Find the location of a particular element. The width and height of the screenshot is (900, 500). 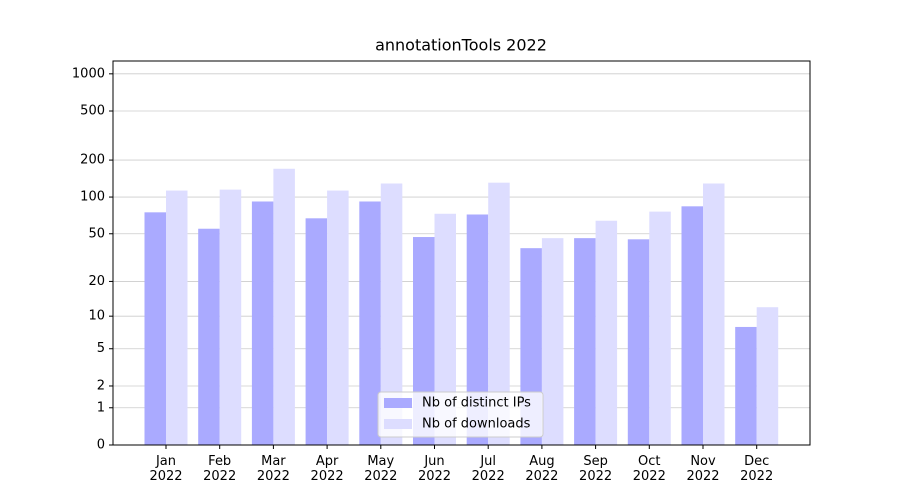

y-tick-label: 10 is located at coordinates (96, 316).